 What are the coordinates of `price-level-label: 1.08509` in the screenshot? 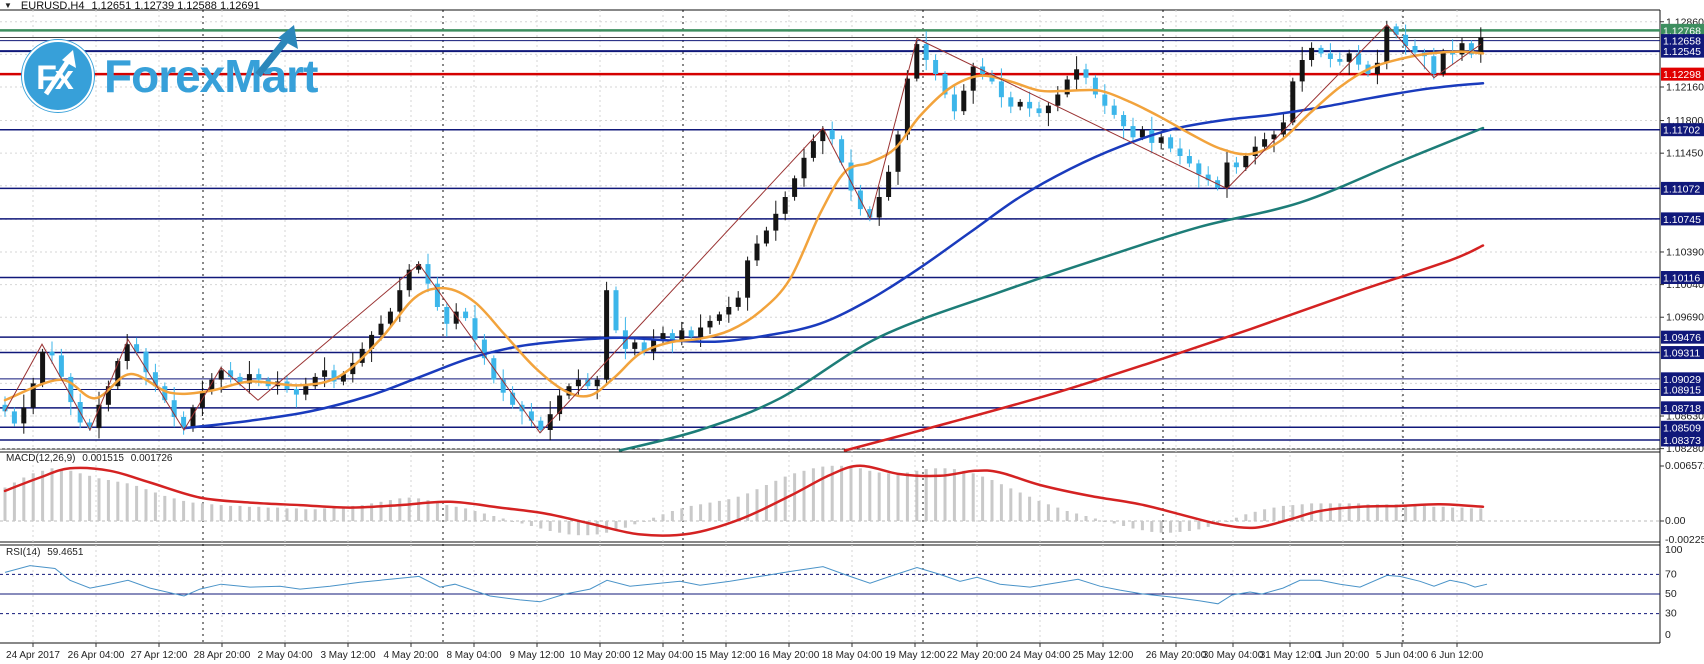 It's located at (1682, 428).